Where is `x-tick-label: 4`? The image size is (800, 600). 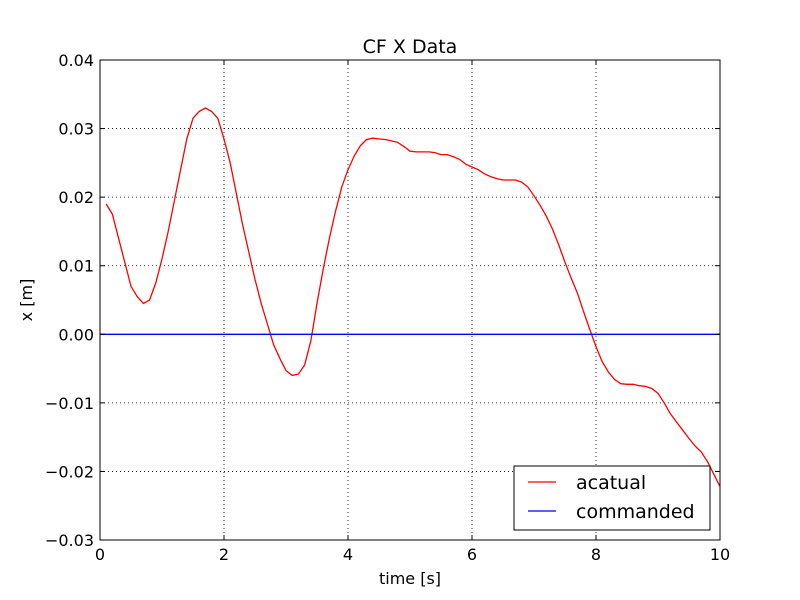
x-tick-label: 4 is located at coordinates (348, 554).